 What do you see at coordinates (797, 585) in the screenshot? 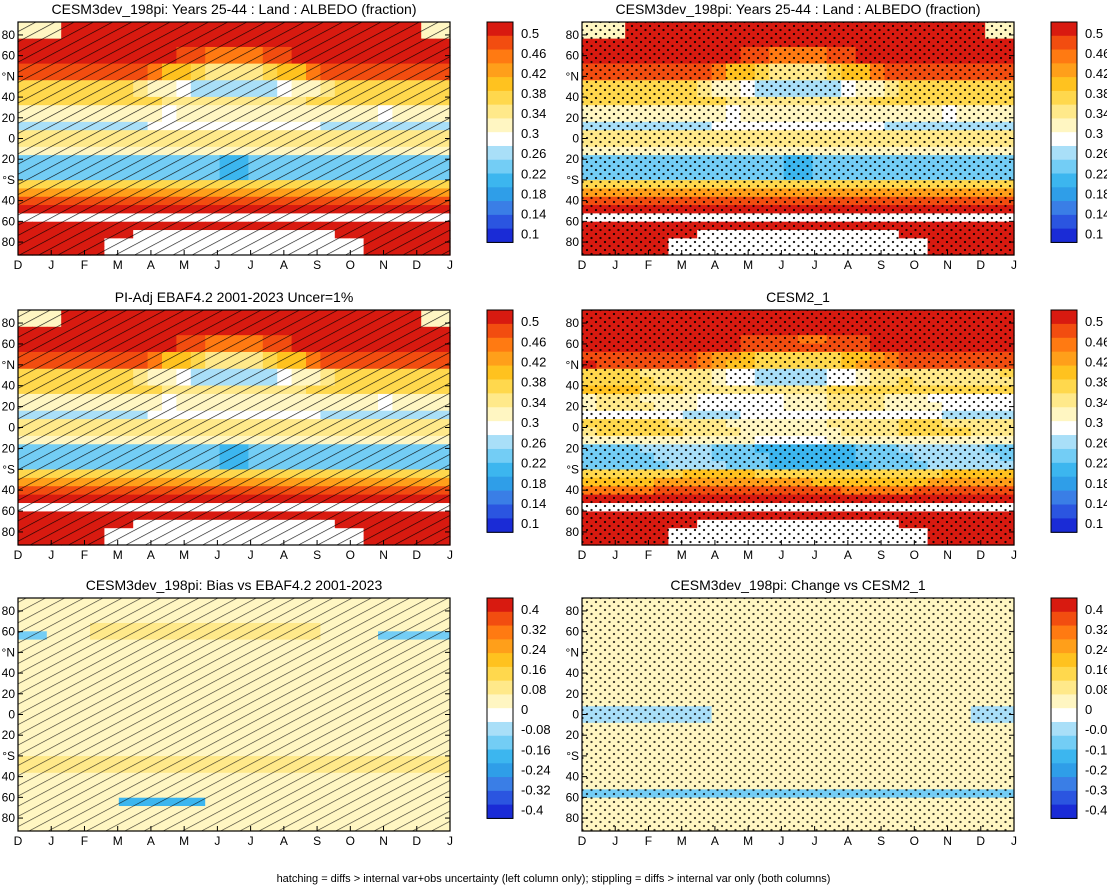
I see `panel-title: CESM3dev_198pi: Change vs CESM2_1` at bounding box center [797, 585].